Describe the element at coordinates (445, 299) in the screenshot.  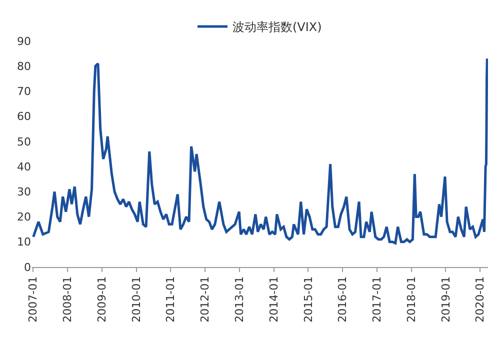
I see `x-tick-label: 2019-01` at that location.